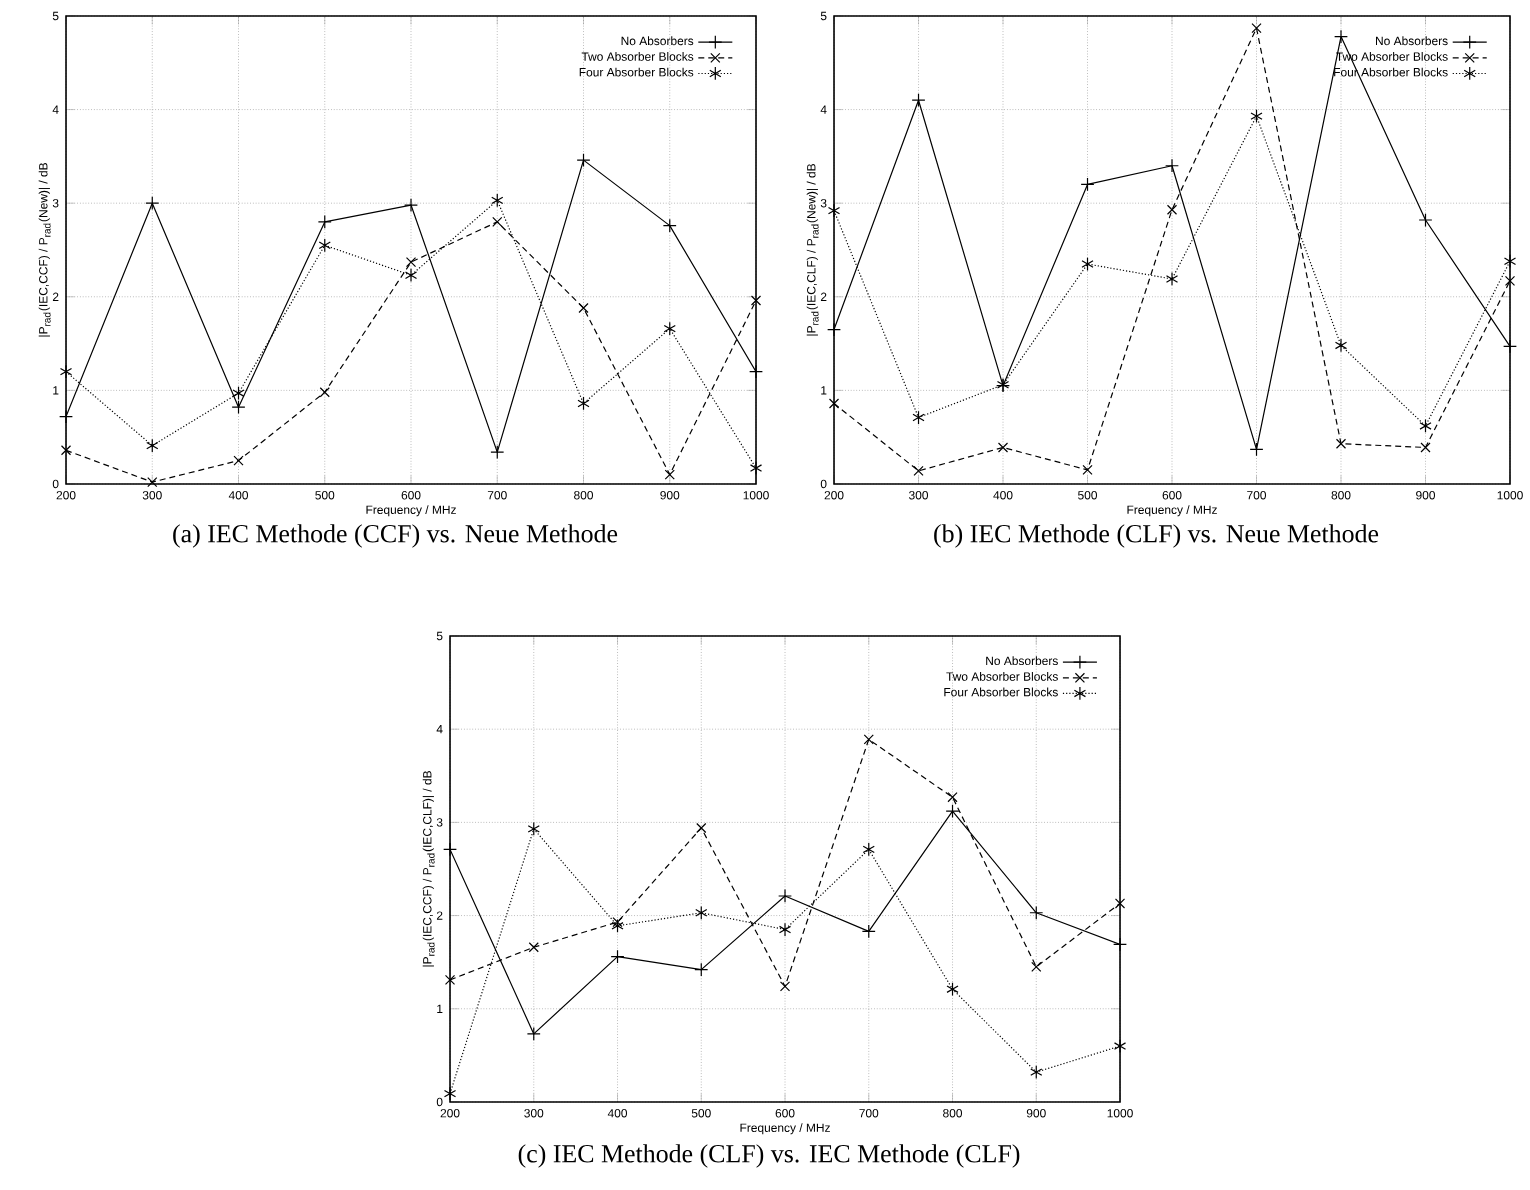 Image resolution: width=1530 pixels, height=1190 pixels. What do you see at coordinates (769, 1156) in the screenshot?
I see `text: (c) IEC Methode (CLF) vs. IEC Methode (CLF)` at bounding box center [769, 1156].